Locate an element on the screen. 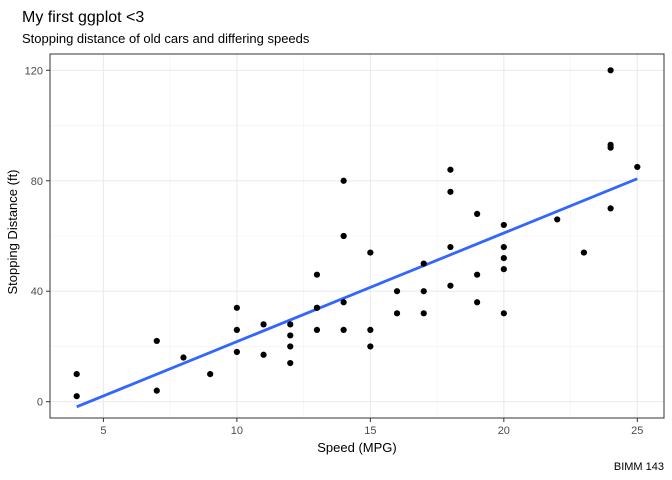 This screenshot has height=480, width=672. y-tick-label: 120 is located at coordinates (34, 71).